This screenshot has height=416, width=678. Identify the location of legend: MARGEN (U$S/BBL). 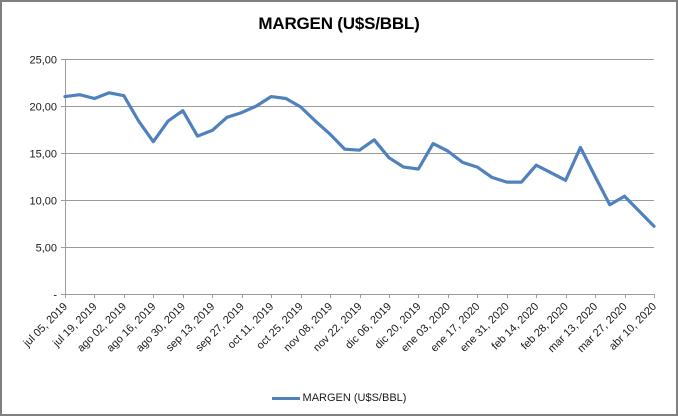
(339, 398).